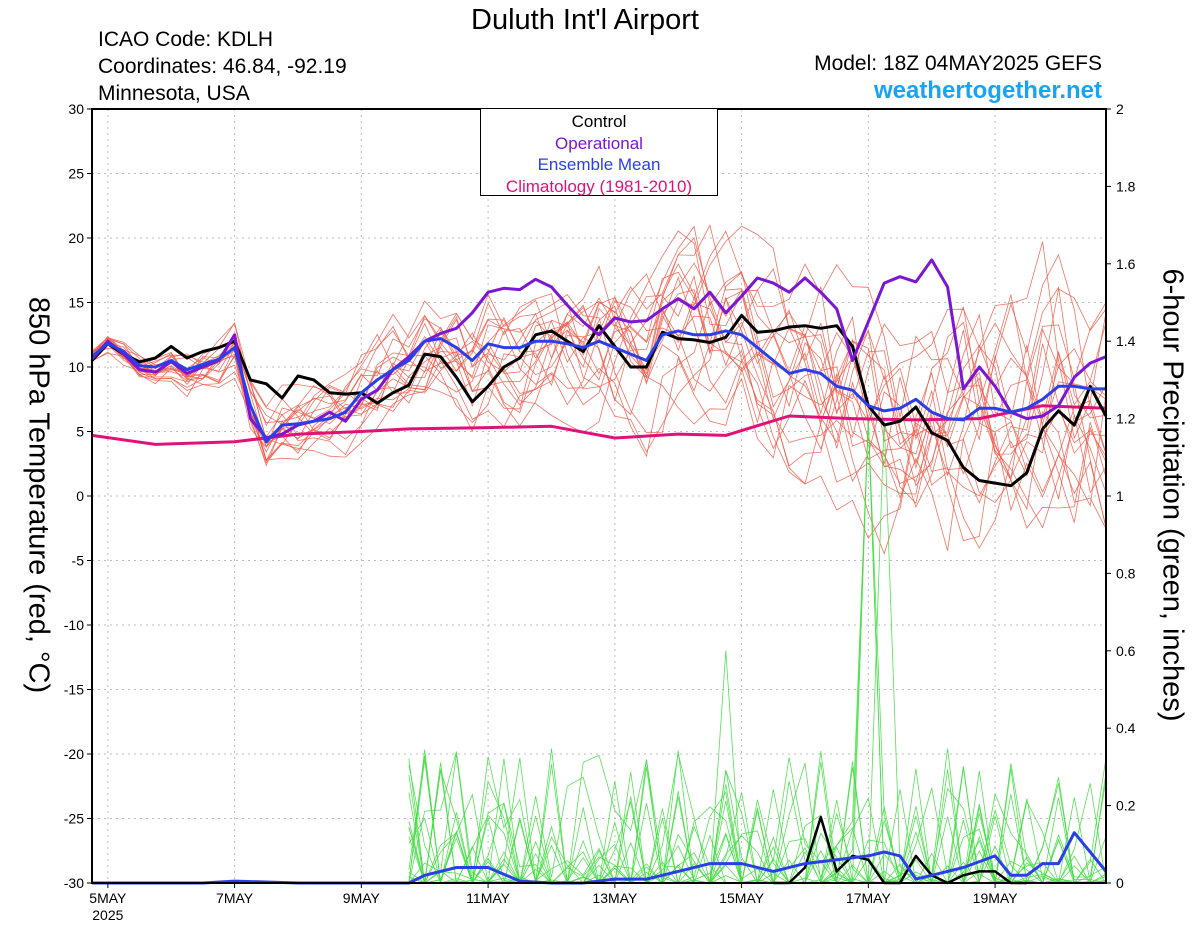  I want to click on x-tick-label: 19MAY, so click(996, 898).